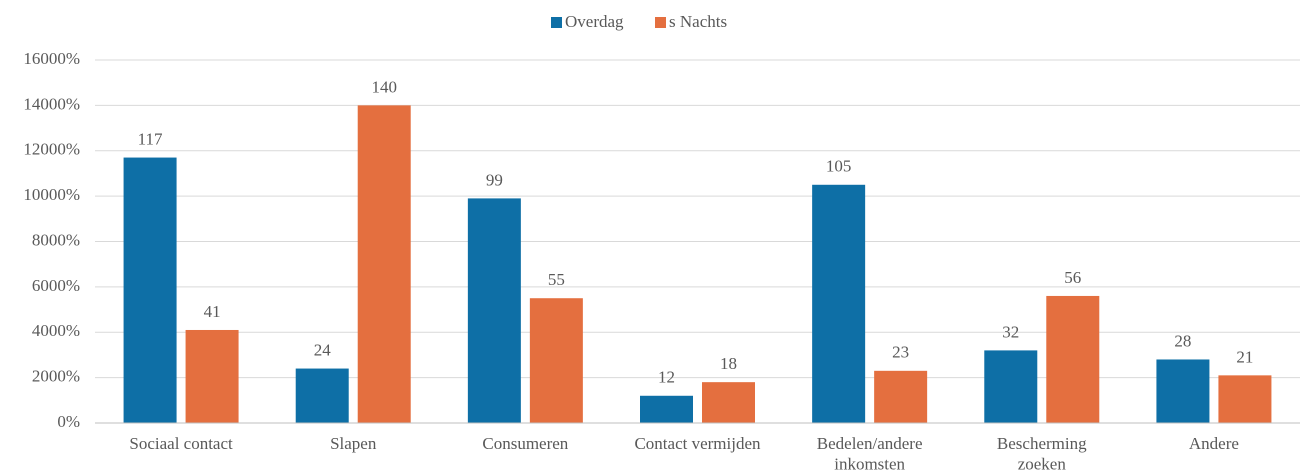 This screenshot has width=1316, height=476. What do you see at coordinates (181, 443) in the screenshot?
I see `x-tick-label: Sociaal contact` at bounding box center [181, 443].